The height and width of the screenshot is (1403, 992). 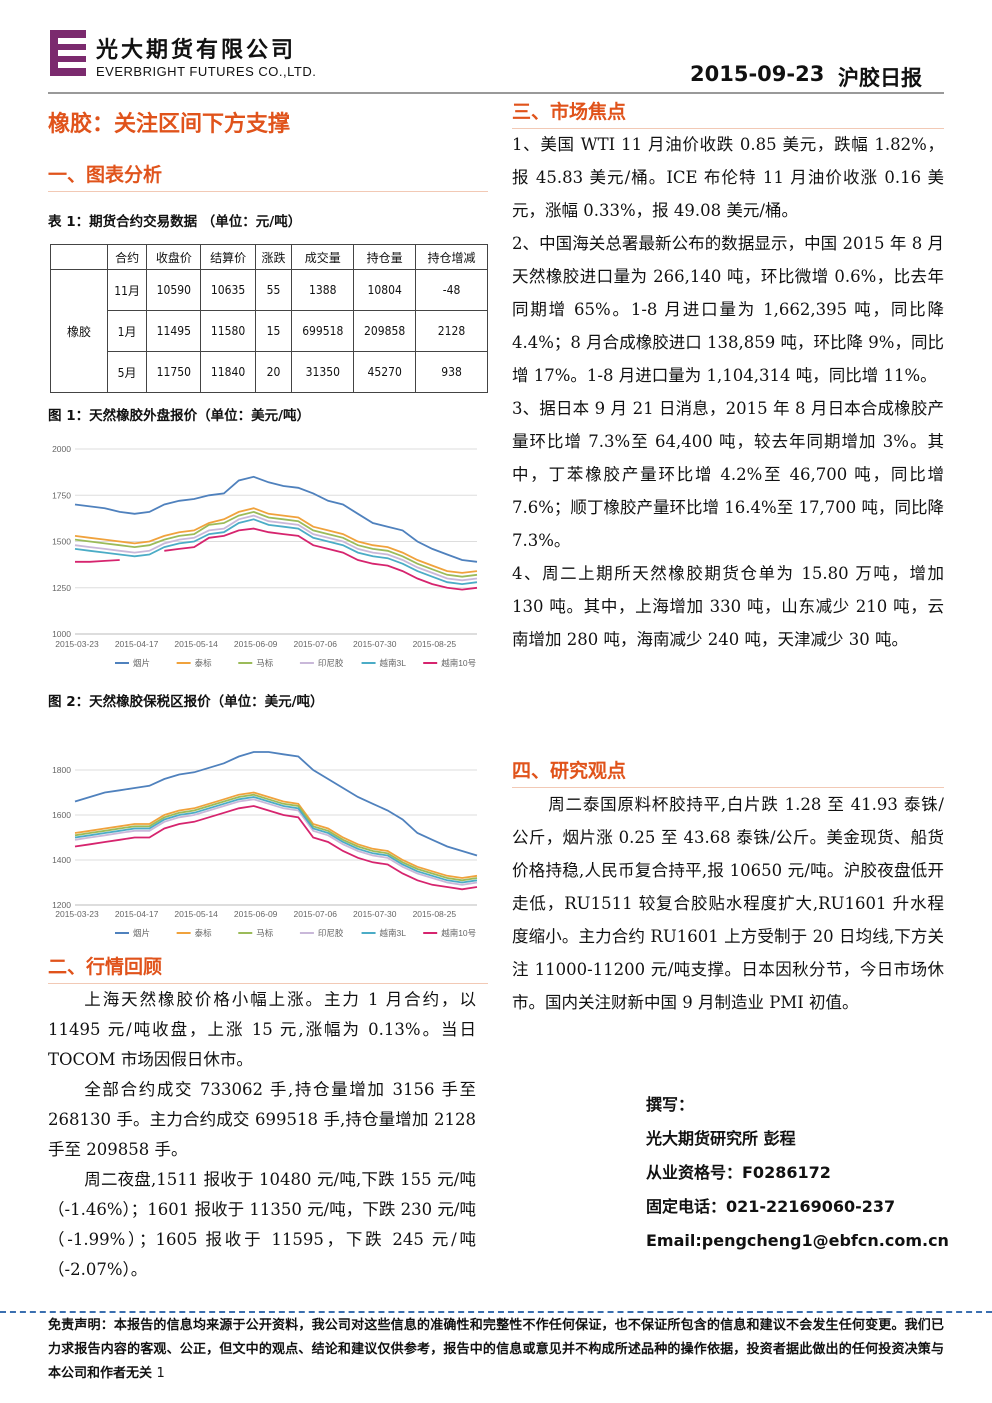 I want to click on company-name: 光大期货有限公司, so click(x=196, y=50).